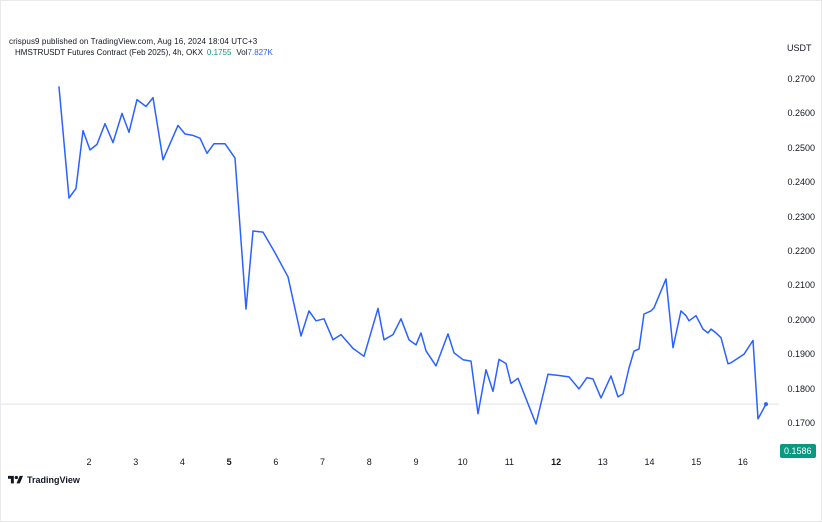 The width and height of the screenshot is (822, 523). Describe the element at coordinates (89, 462) in the screenshot. I see `time-axis-label: 2` at that location.